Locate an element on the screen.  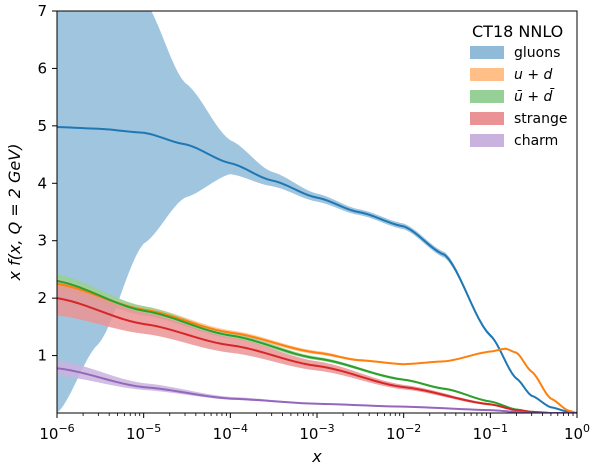
x-tick-label: 10⁻⁶ is located at coordinates (56, 432).